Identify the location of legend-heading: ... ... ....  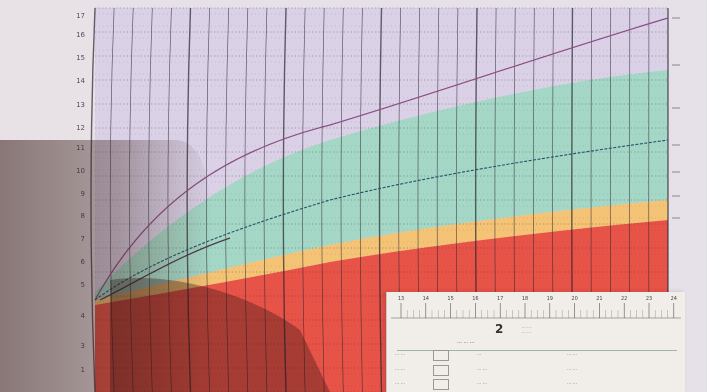
(466, 342).